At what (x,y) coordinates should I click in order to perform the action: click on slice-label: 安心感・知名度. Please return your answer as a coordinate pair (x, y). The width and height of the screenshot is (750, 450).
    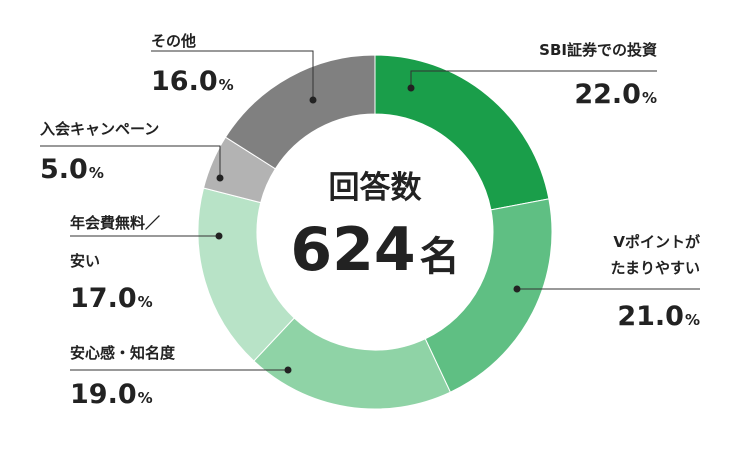
    Looking at the image, I should click on (123, 353).